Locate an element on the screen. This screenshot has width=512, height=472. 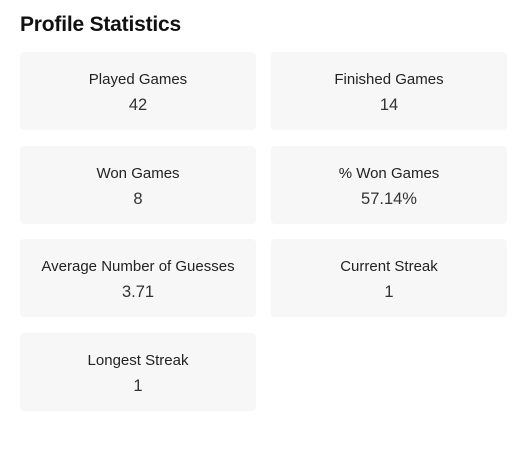
stat-label: Finished Games is located at coordinates (389, 79).